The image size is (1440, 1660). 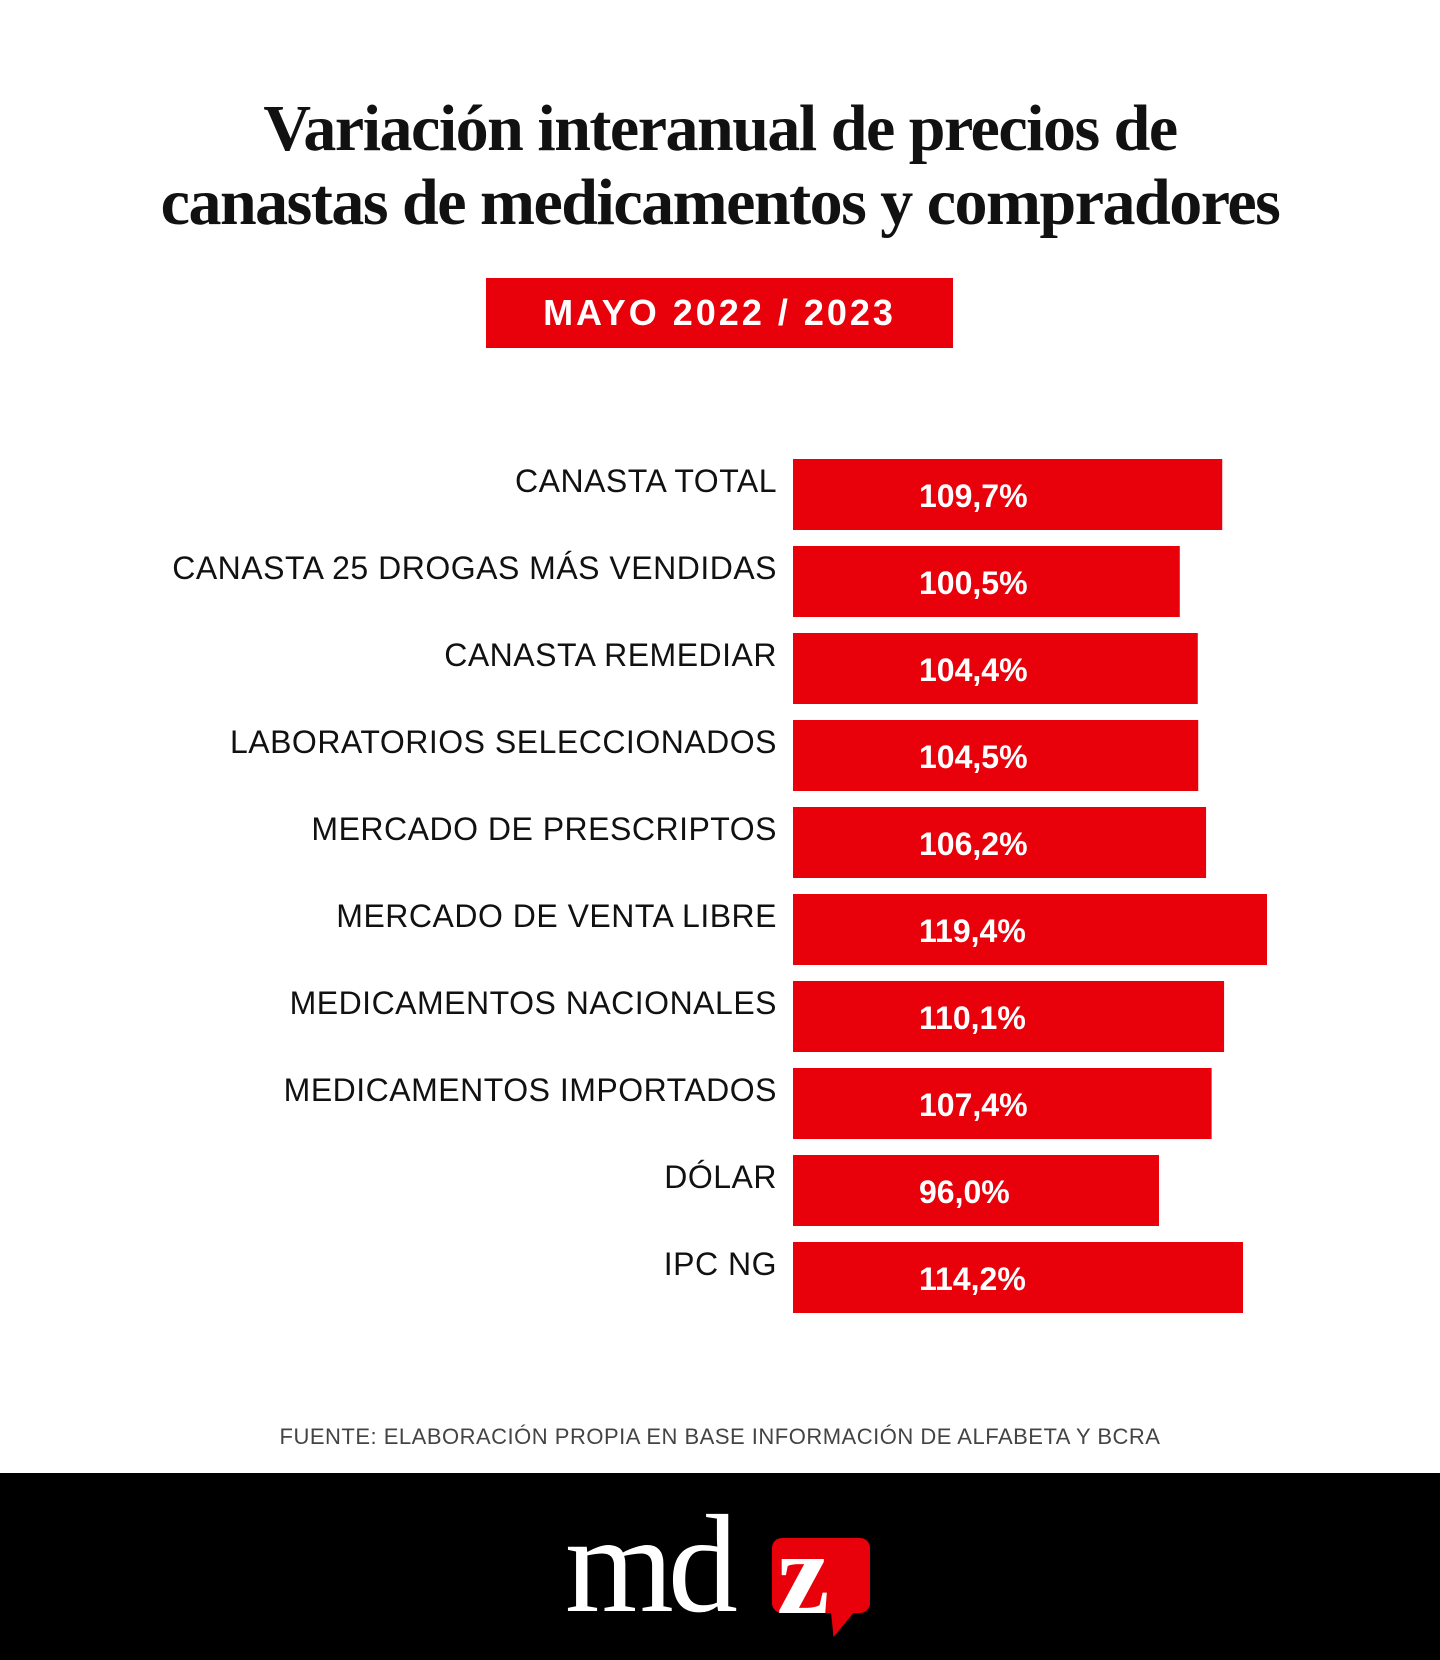 I want to click on value-label: 106,2%, so click(x=973, y=844).